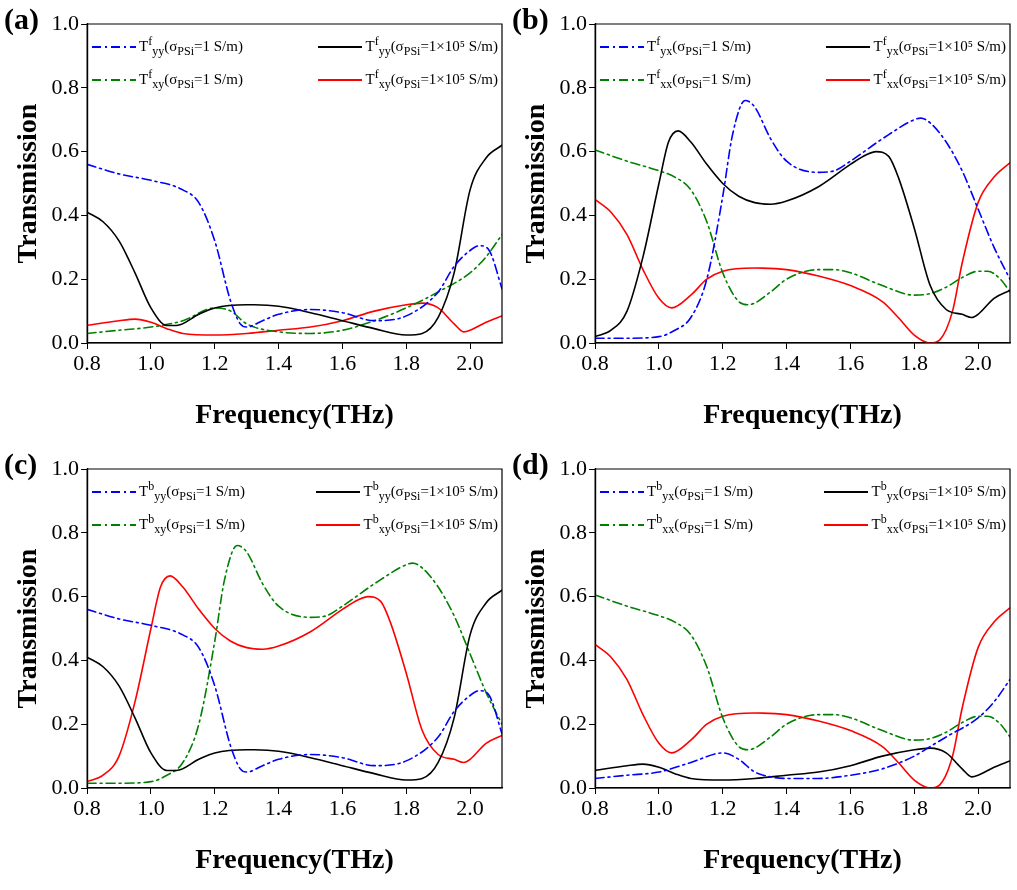 Image resolution: width=1017 pixels, height=890 pixels. I want to click on legend-label: T$^{b}$$_{yx}$(σ$_{PSi}$=1 S/m), so click(700, 491).